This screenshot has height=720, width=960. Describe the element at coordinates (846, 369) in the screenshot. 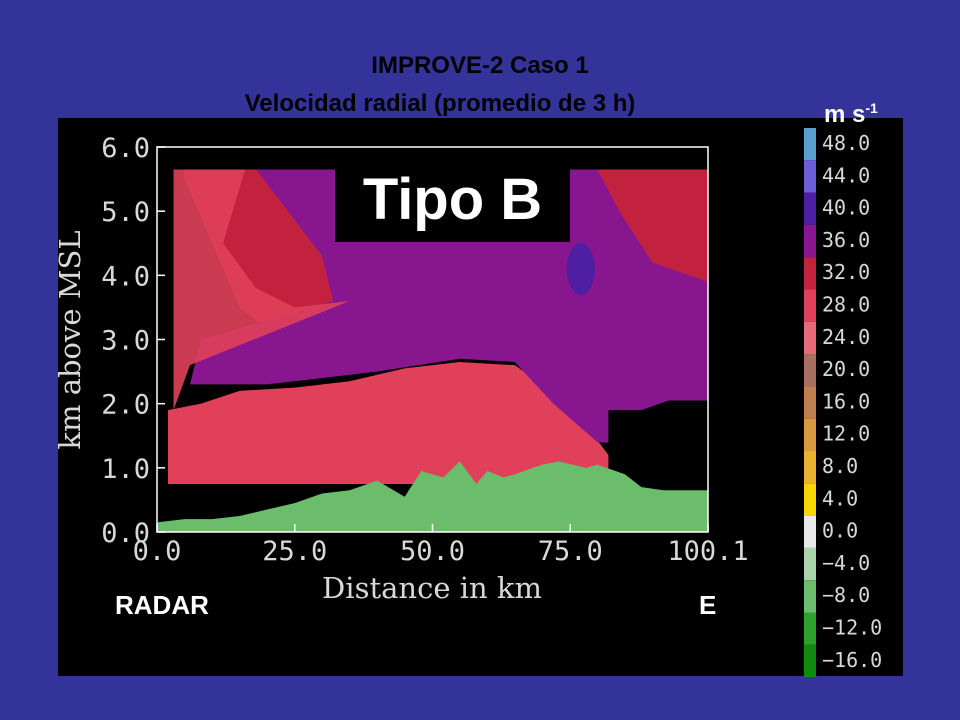

I see `colorbar-label: 20.0` at that location.